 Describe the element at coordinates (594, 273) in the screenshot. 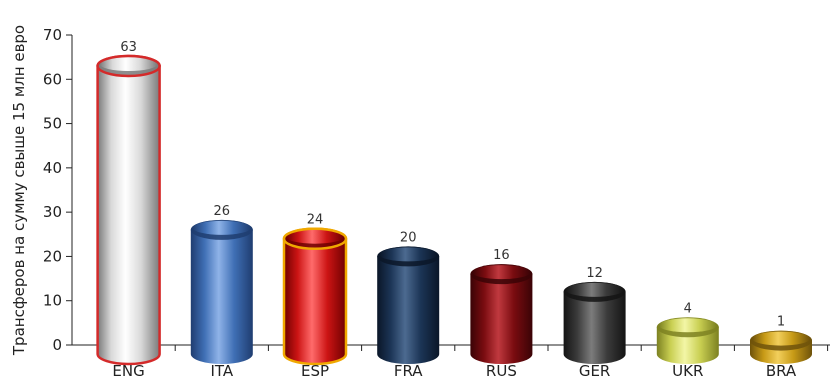

I see `data-label-ger: 12` at that location.